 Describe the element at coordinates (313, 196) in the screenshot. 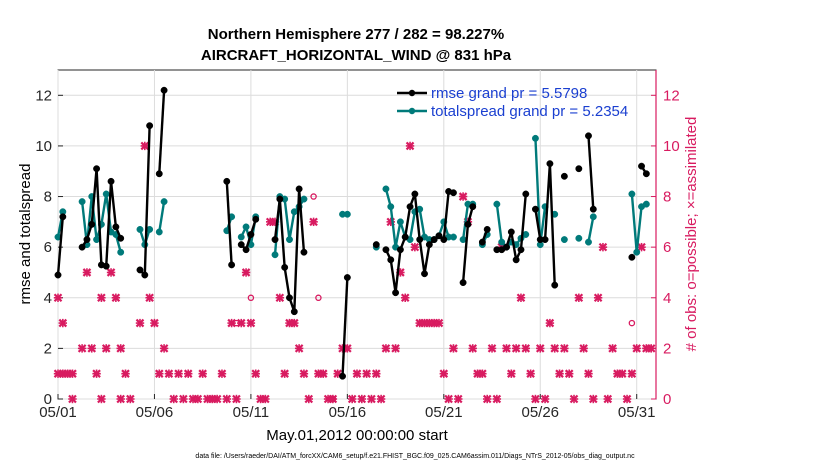

I see `obs-possible-marker` at that location.